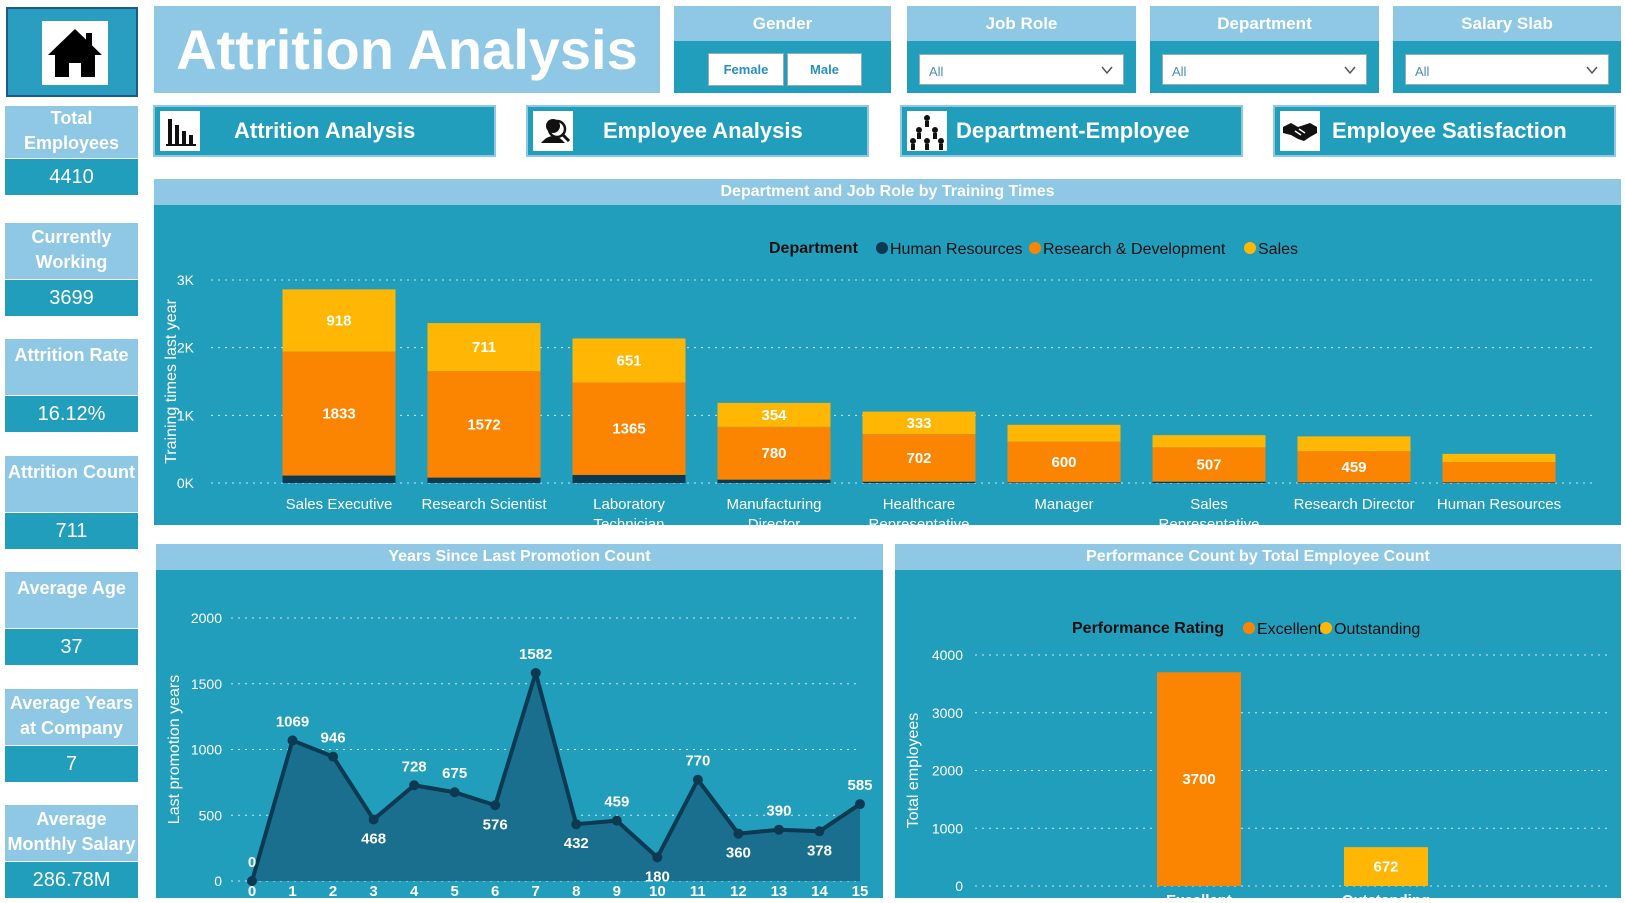 The image size is (1625, 903). I want to click on kpi-label: Currently Working, so click(71, 251).